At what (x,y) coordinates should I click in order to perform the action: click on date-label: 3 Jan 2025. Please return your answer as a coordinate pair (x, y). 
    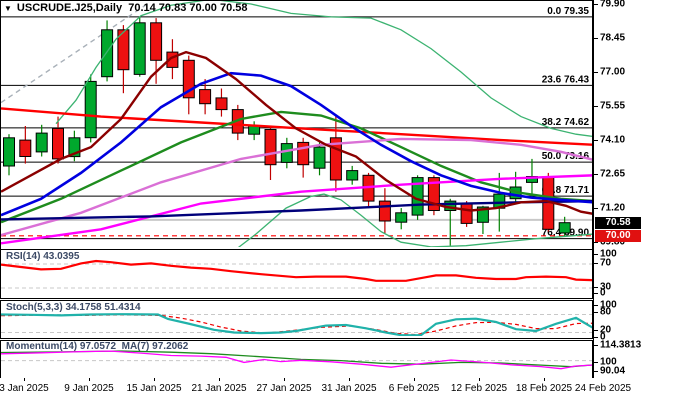
    Looking at the image, I should click on (24, 388).